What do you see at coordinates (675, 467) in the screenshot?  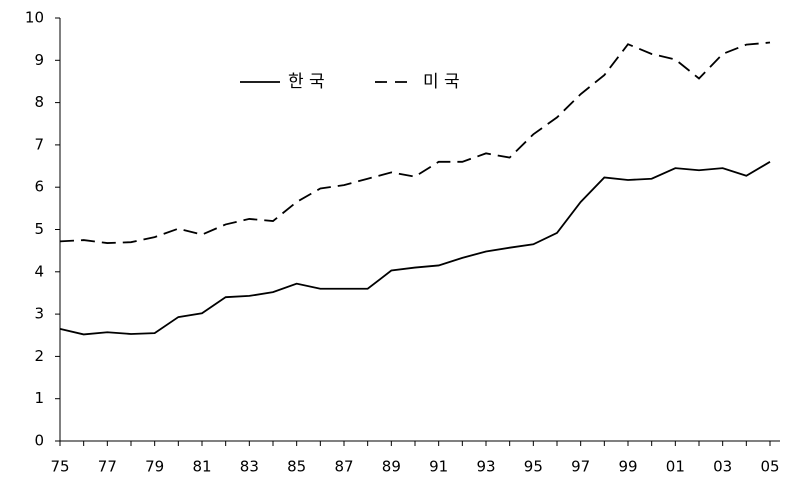 I see `x-tick-label: 01` at bounding box center [675, 467].